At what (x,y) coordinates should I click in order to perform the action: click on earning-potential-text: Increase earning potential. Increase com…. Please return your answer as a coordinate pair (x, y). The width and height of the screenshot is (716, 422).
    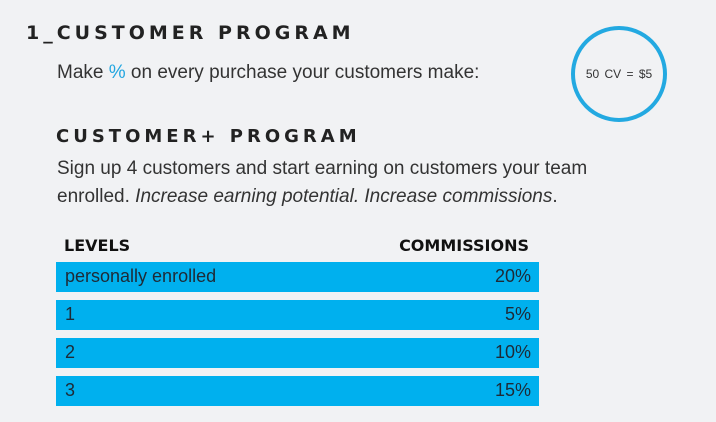
    Looking at the image, I should click on (344, 196).